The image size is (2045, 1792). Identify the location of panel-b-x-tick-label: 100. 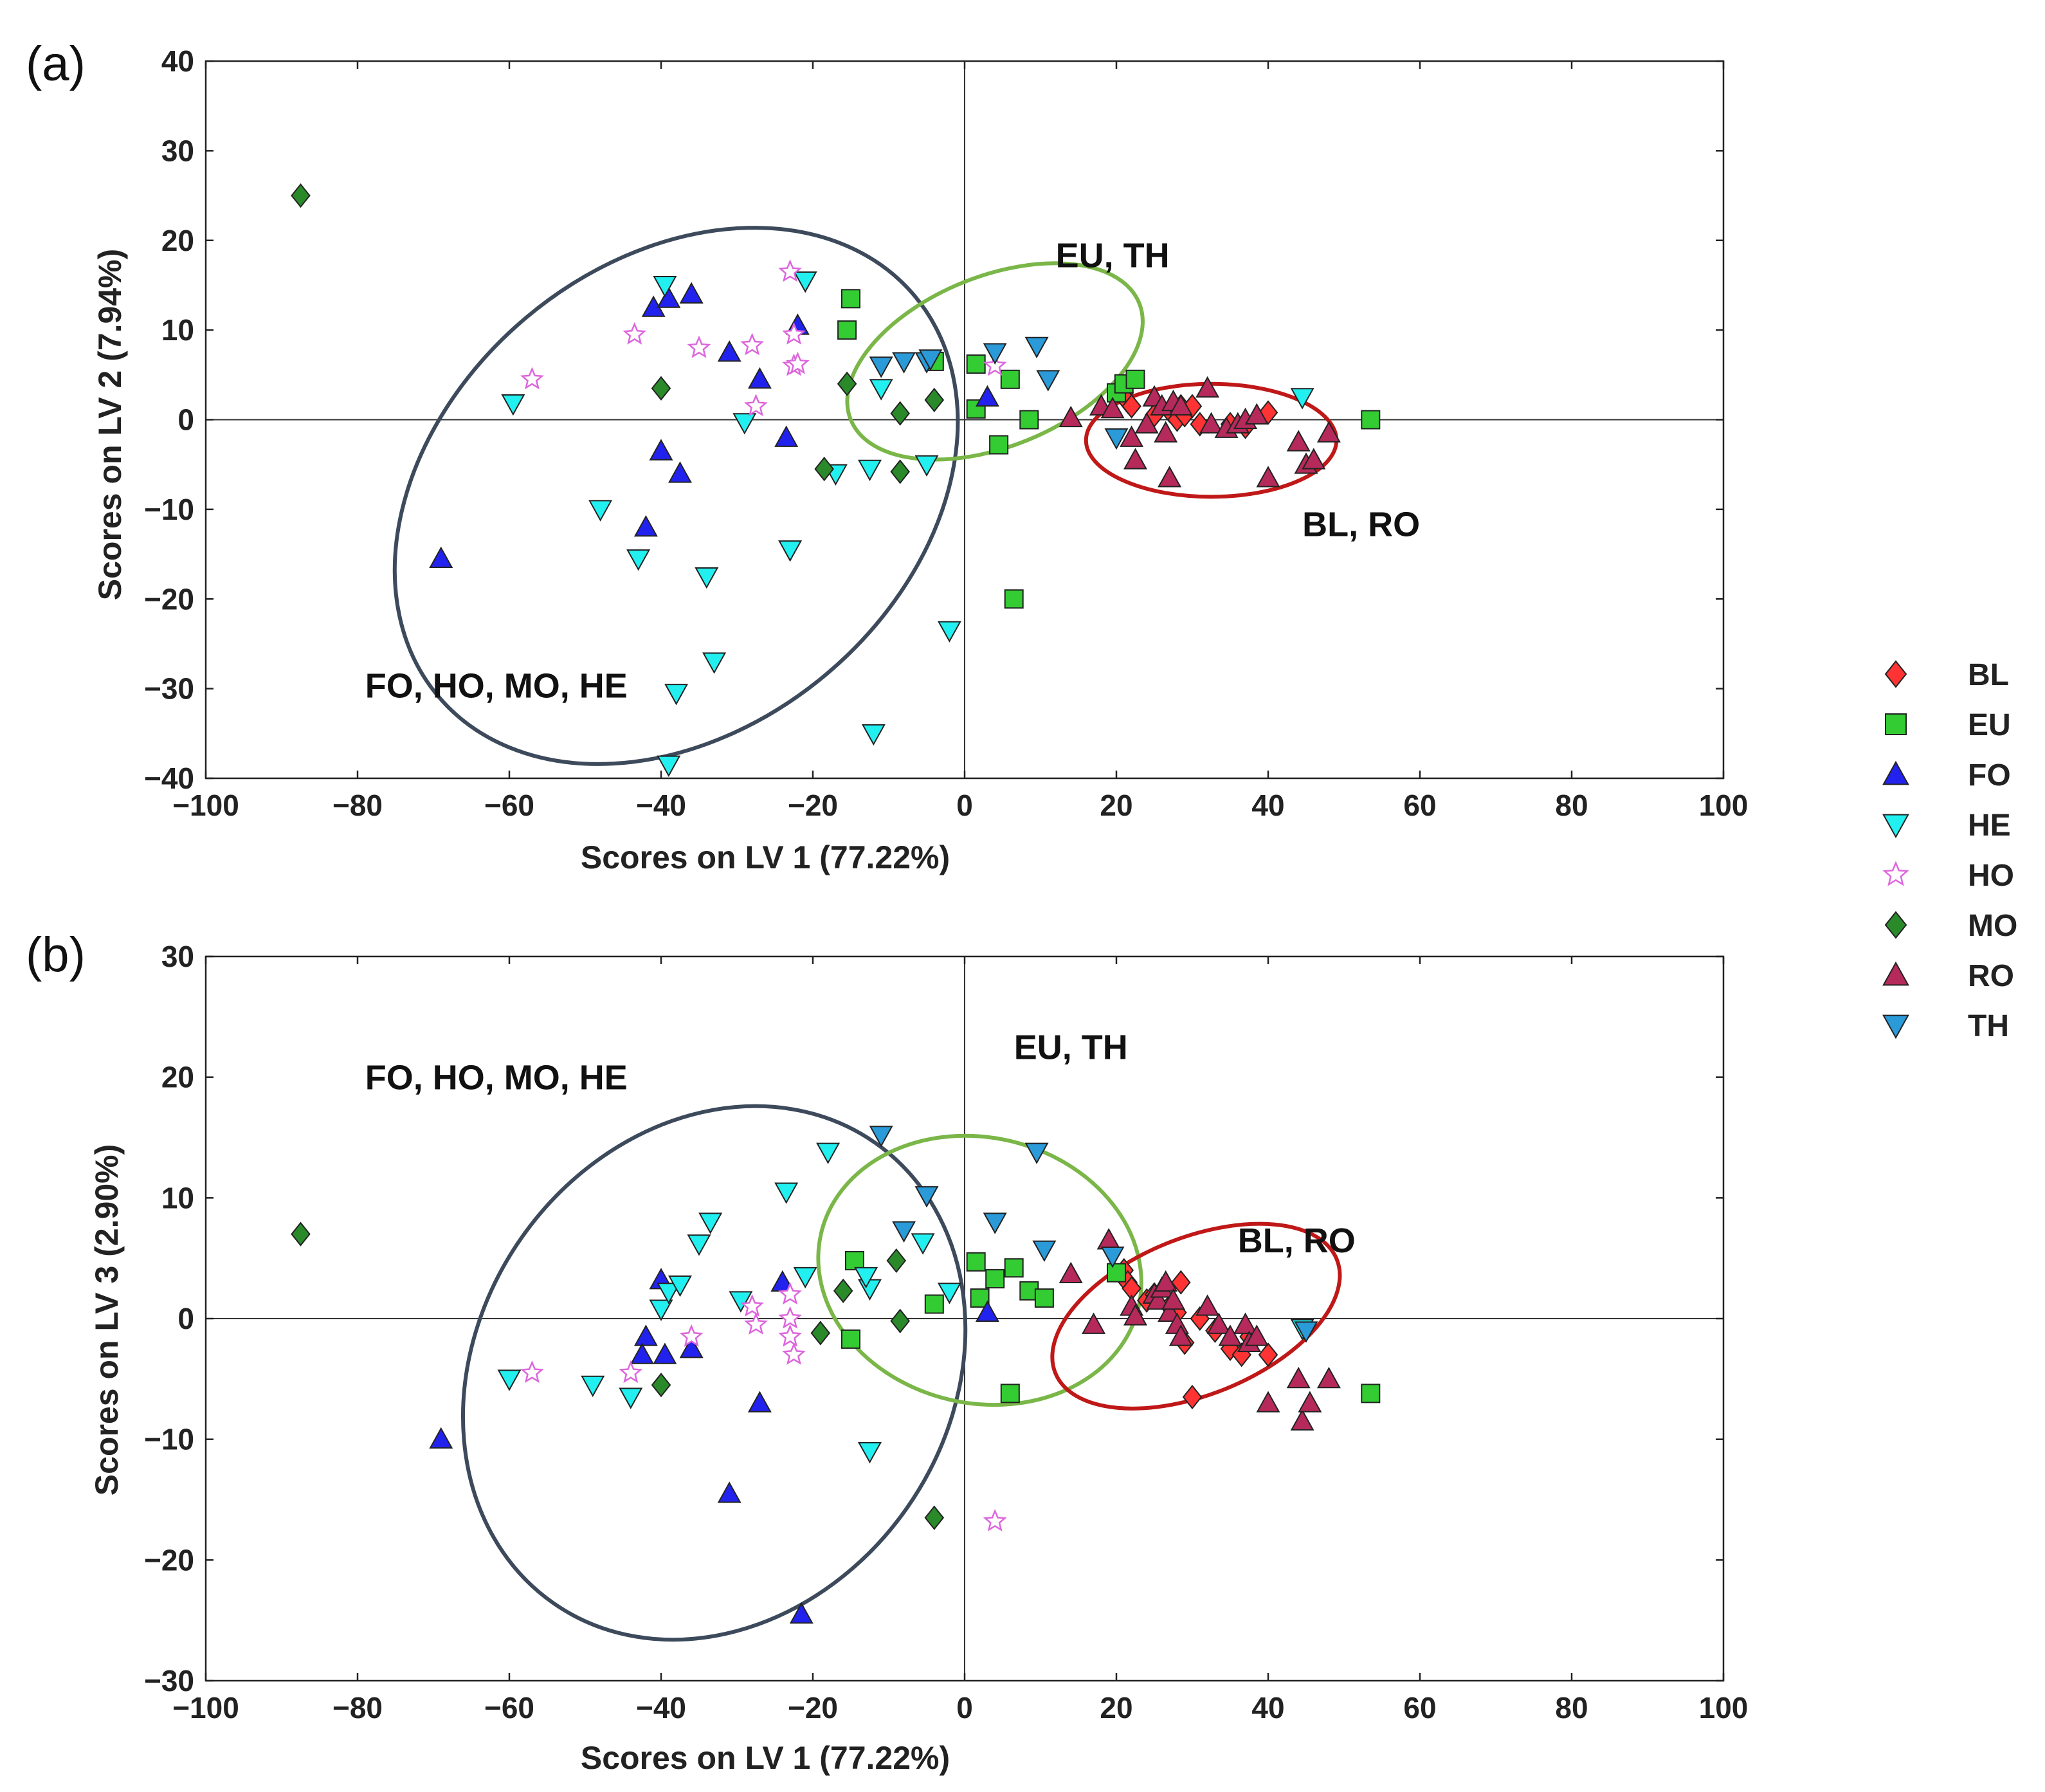
(1724, 1707).